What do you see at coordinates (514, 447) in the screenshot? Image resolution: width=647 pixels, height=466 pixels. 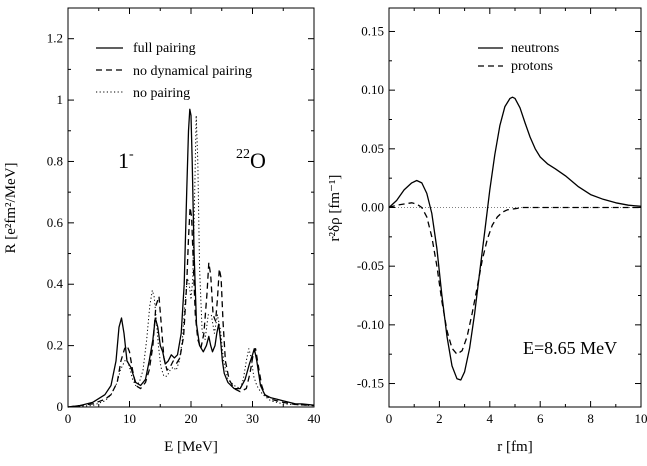 I see `right-x-axis-label: r [fm]` at bounding box center [514, 447].